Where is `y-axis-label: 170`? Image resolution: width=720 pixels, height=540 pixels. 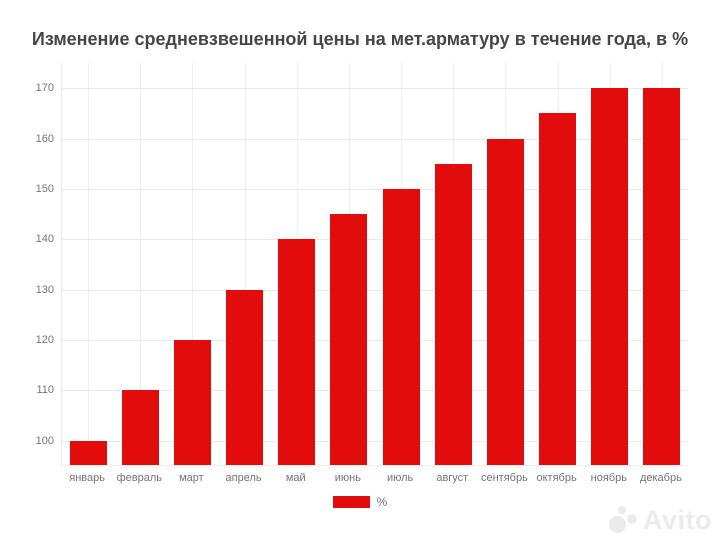 y-axis-label: 170 is located at coordinates (44, 88).